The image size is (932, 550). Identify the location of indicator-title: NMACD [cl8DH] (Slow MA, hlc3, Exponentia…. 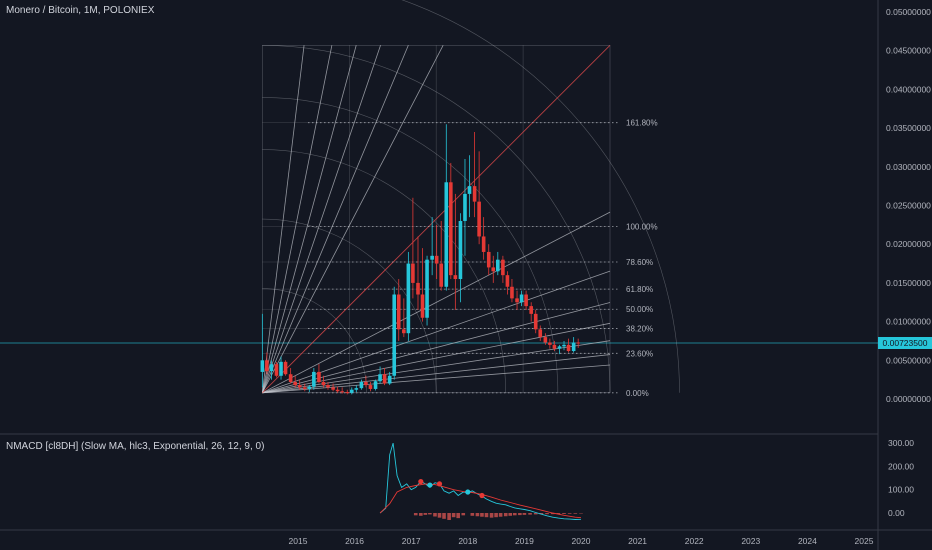
(135, 446).